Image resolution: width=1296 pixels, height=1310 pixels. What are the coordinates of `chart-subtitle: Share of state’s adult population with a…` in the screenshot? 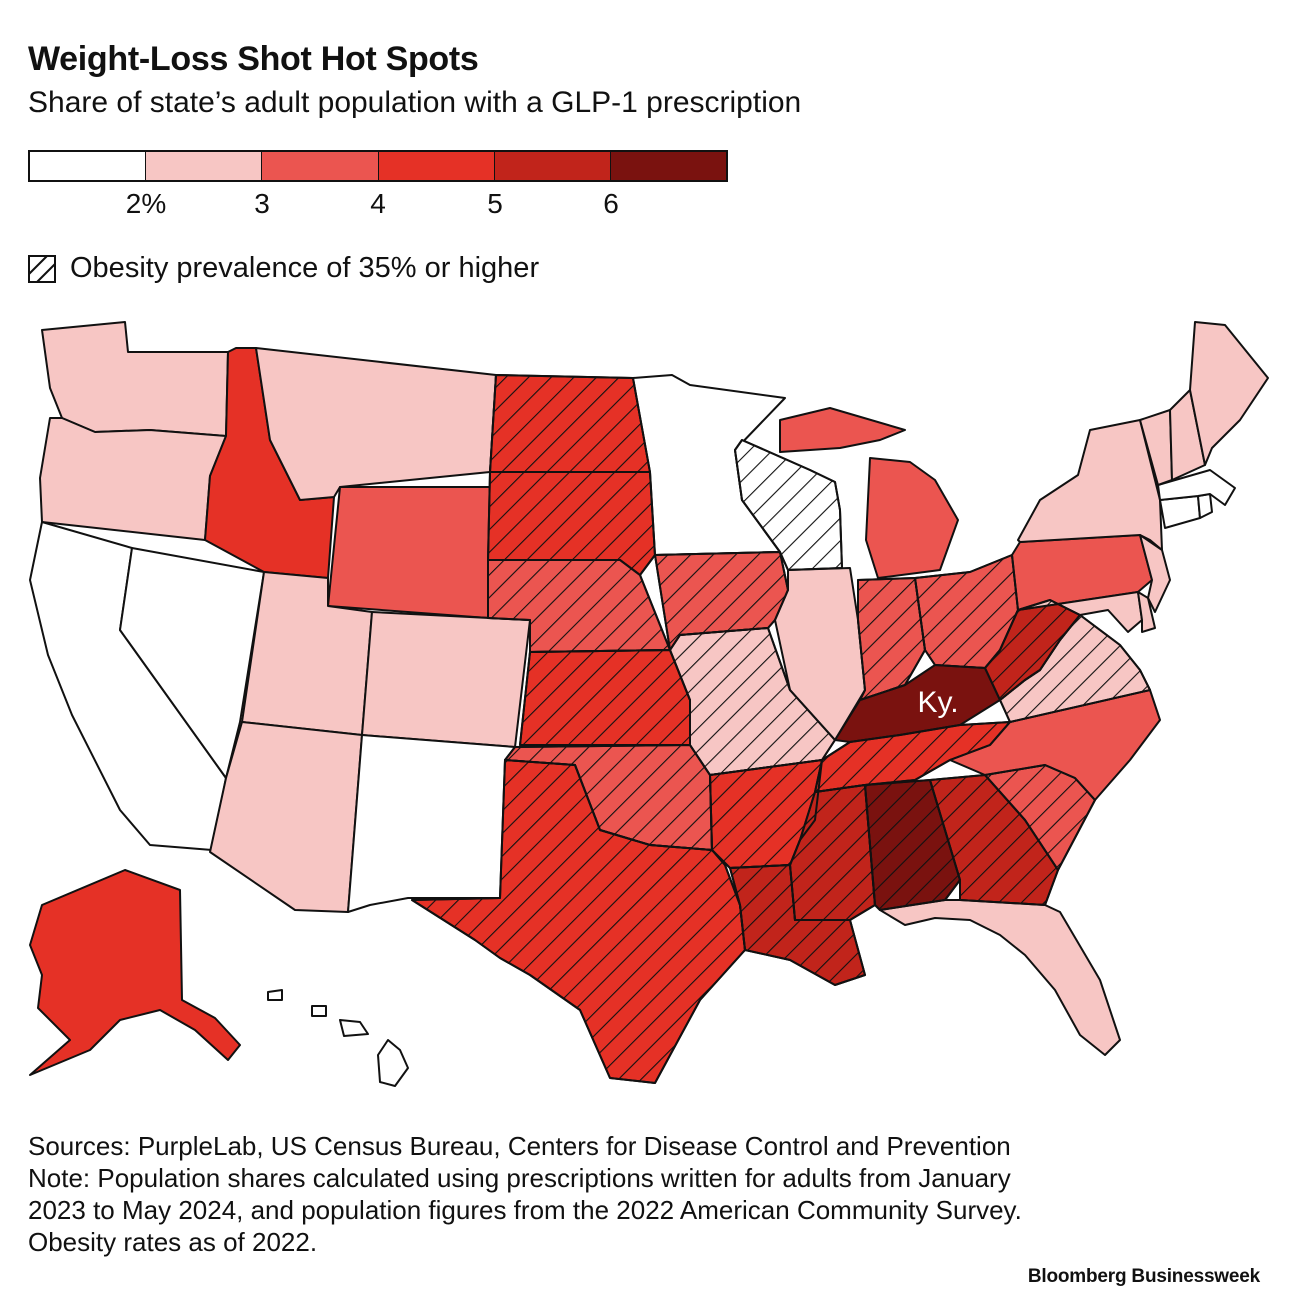 It's located at (415, 102).